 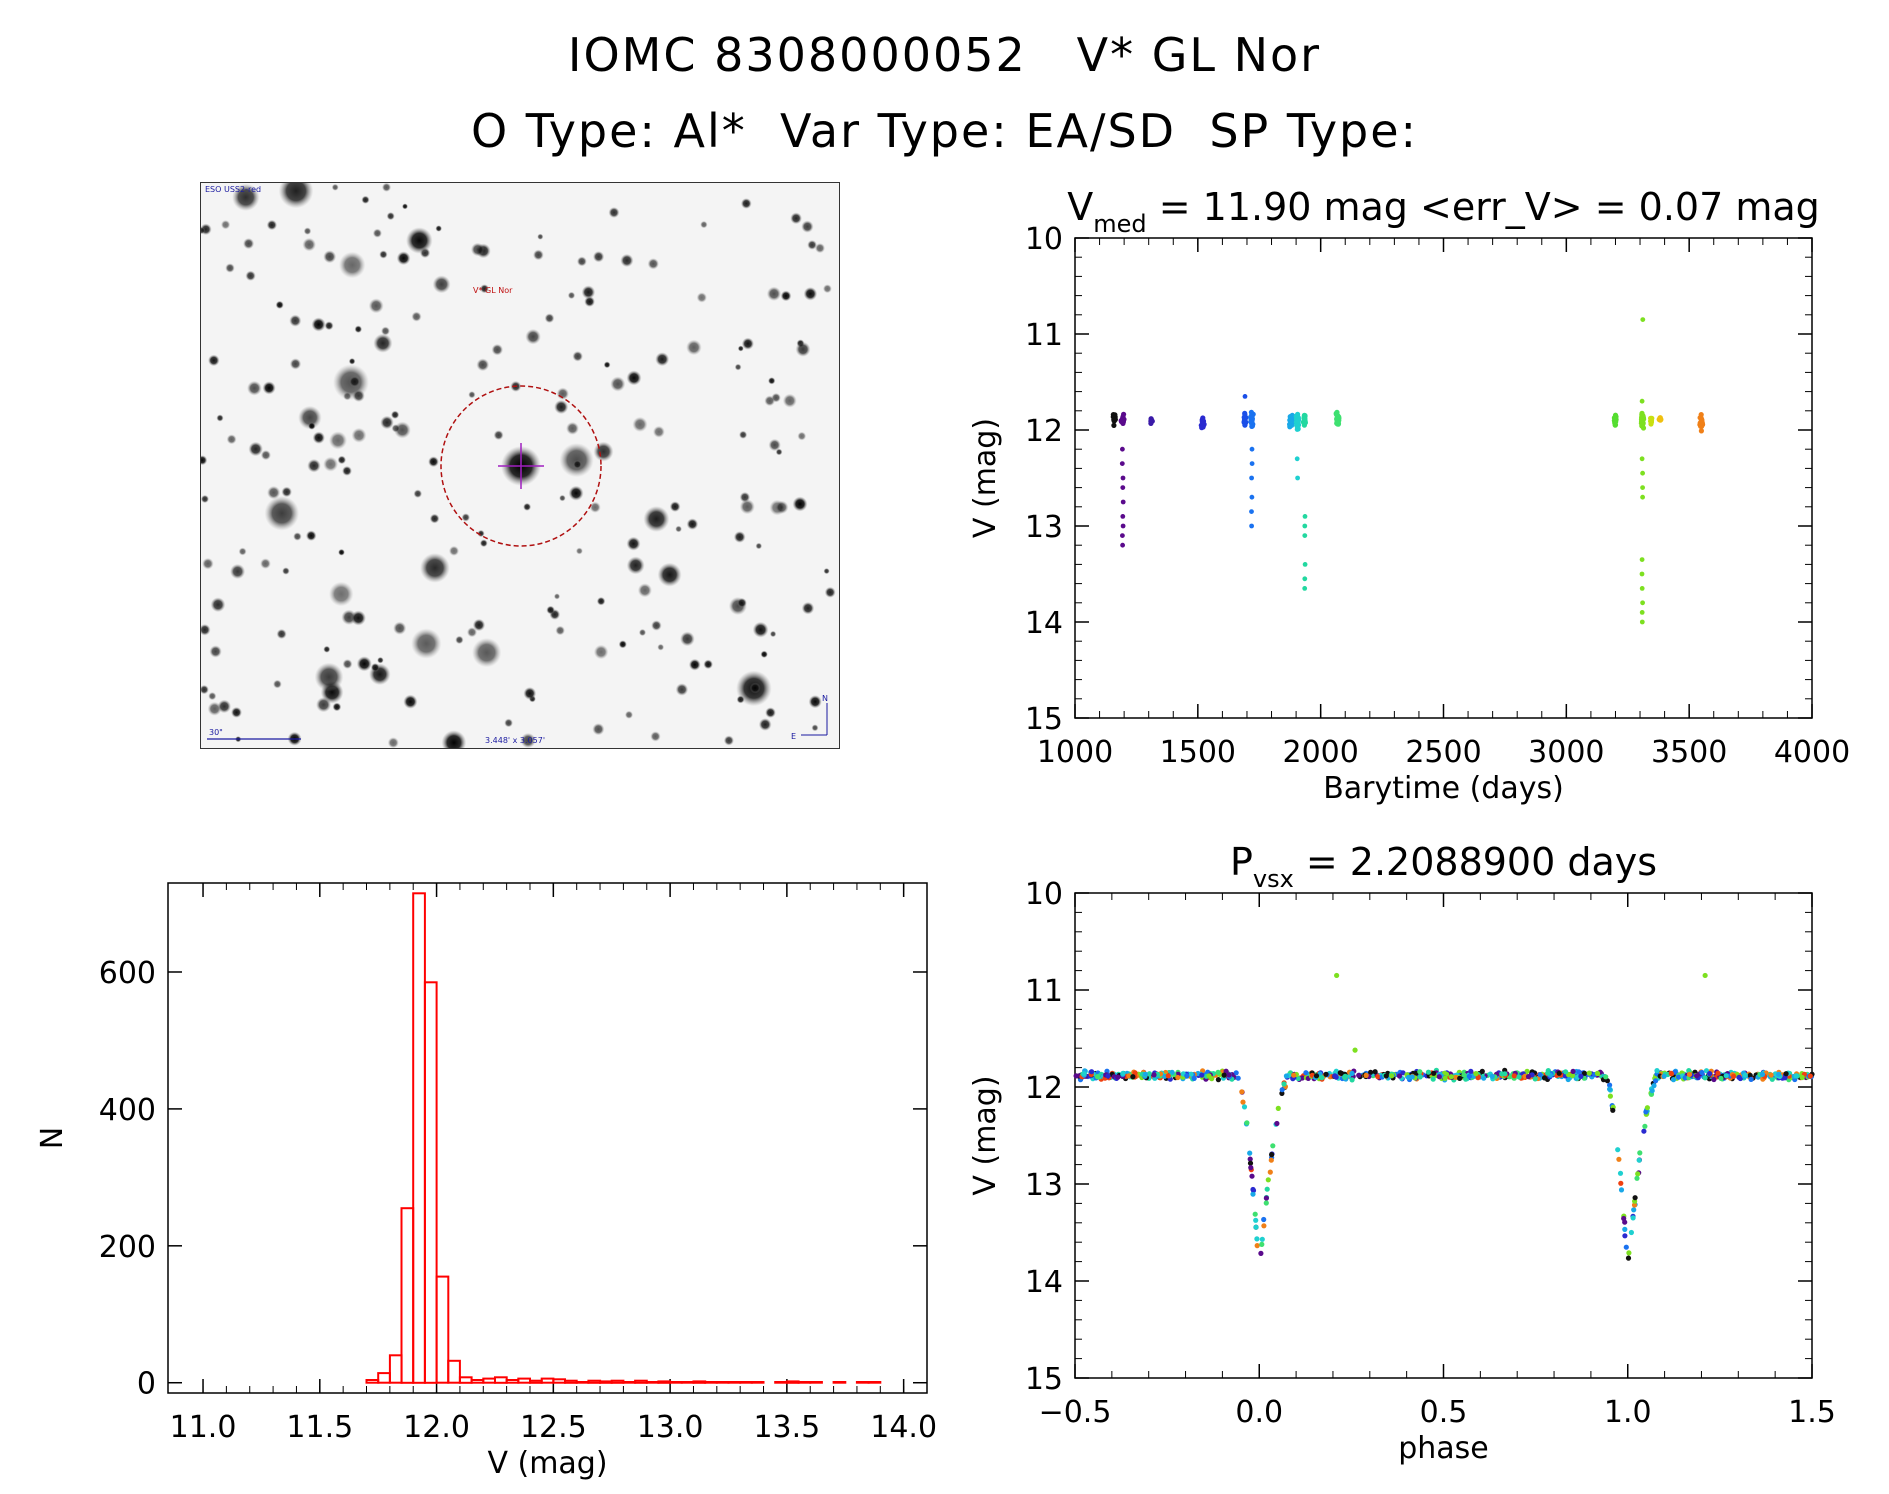 What do you see at coordinates (1355, 1050) in the screenshot?
I see `phased-outlier-point` at bounding box center [1355, 1050].